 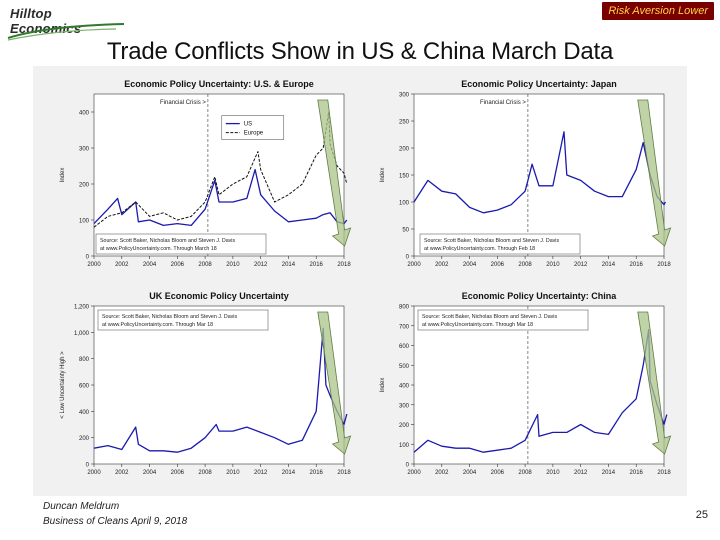 I want to click on y-tick-label: 800, so click(x=84, y=360).